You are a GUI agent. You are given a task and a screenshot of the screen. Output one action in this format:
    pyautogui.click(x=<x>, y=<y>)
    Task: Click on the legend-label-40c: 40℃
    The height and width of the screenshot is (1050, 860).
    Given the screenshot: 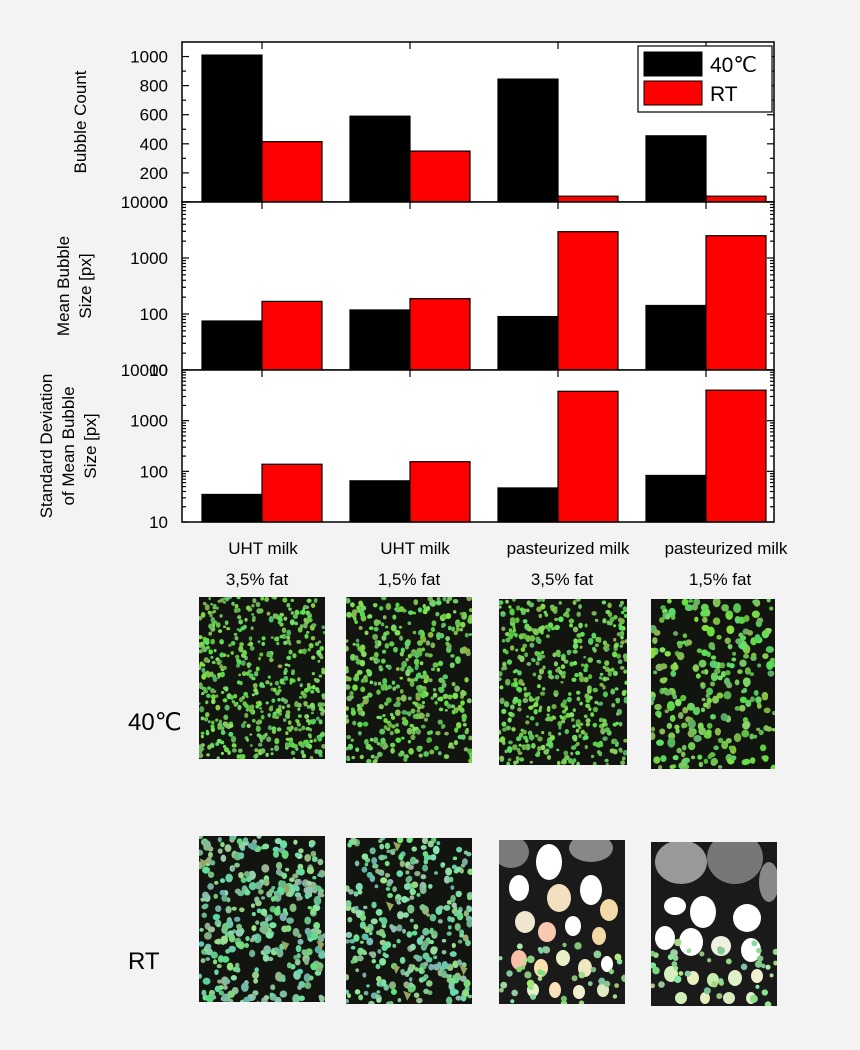 What is the action you would take?
    pyautogui.click(x=733, y=65)
    